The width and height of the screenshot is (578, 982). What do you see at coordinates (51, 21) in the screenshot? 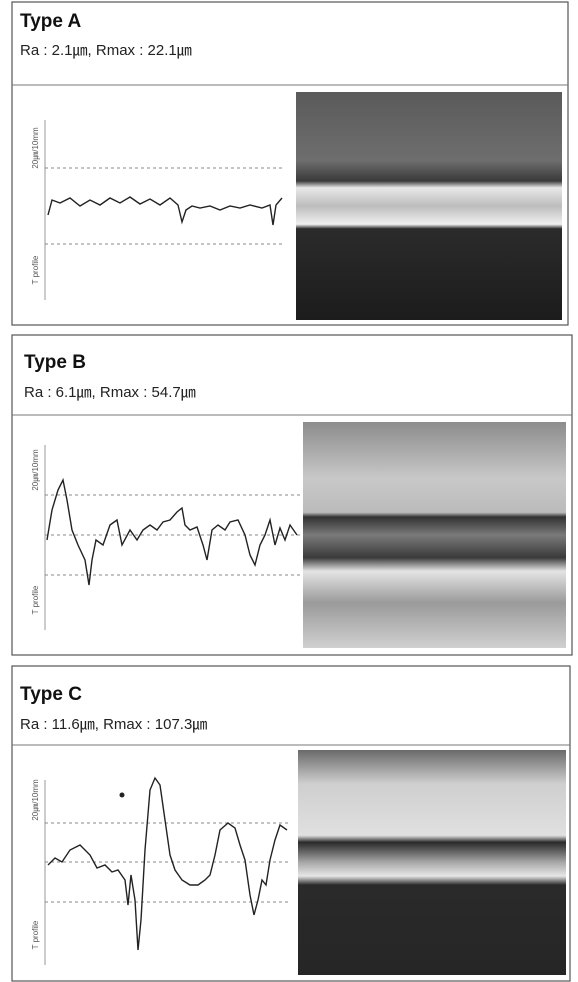
I see `panel-title: Type A` at bounding box center [51, 21].